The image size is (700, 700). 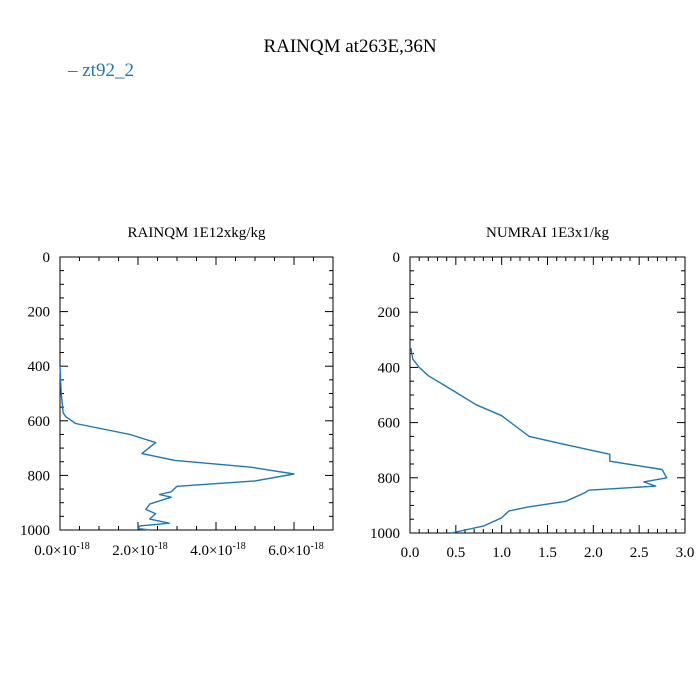 What do you see at coordinates (501, 553) in the screenshot?
I see `x-tick-label: 1.0` at bounding box center [501, 553].